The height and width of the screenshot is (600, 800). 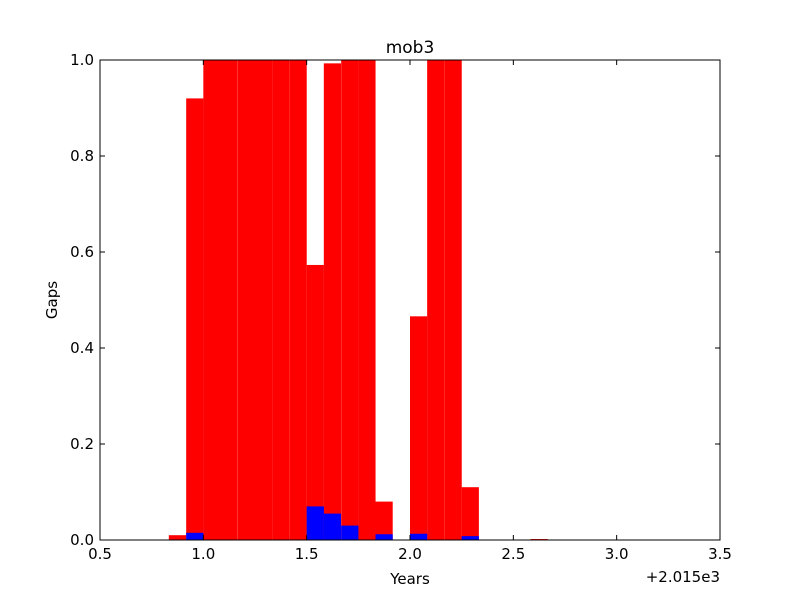 I want to click on x-tick-label-6: 3.0, so click(x=617, y=554).